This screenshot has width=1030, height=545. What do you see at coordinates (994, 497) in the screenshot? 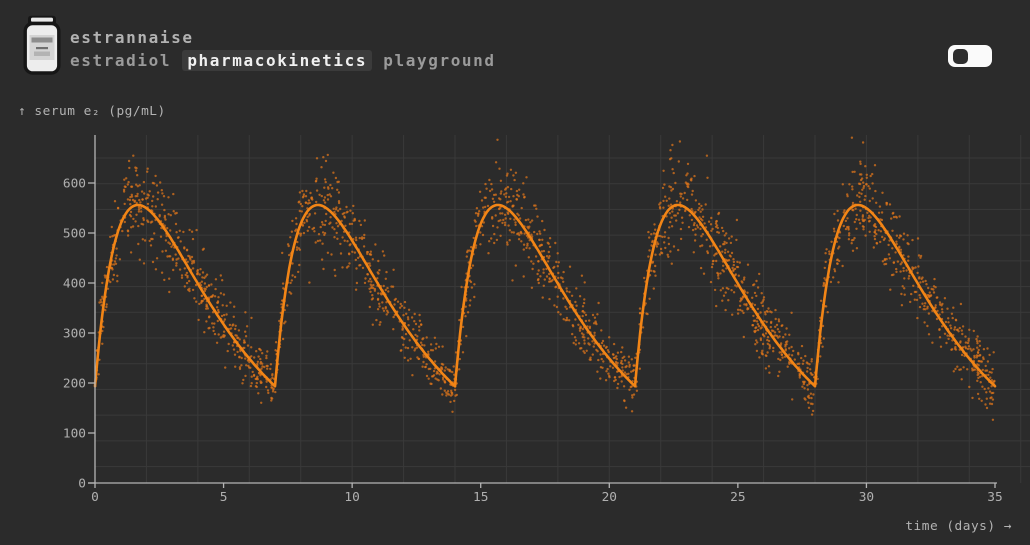
I see `x-tick-label: 35` at bounding box center [994, 497].